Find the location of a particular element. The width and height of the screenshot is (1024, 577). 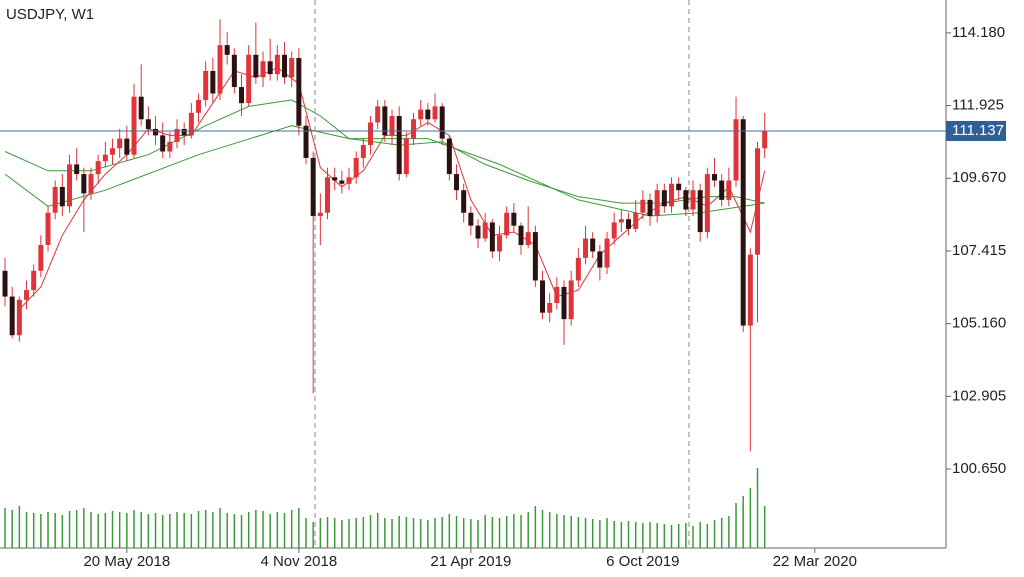

x-tick-label: 20 May 2018 is located at coordinates (126, 561).